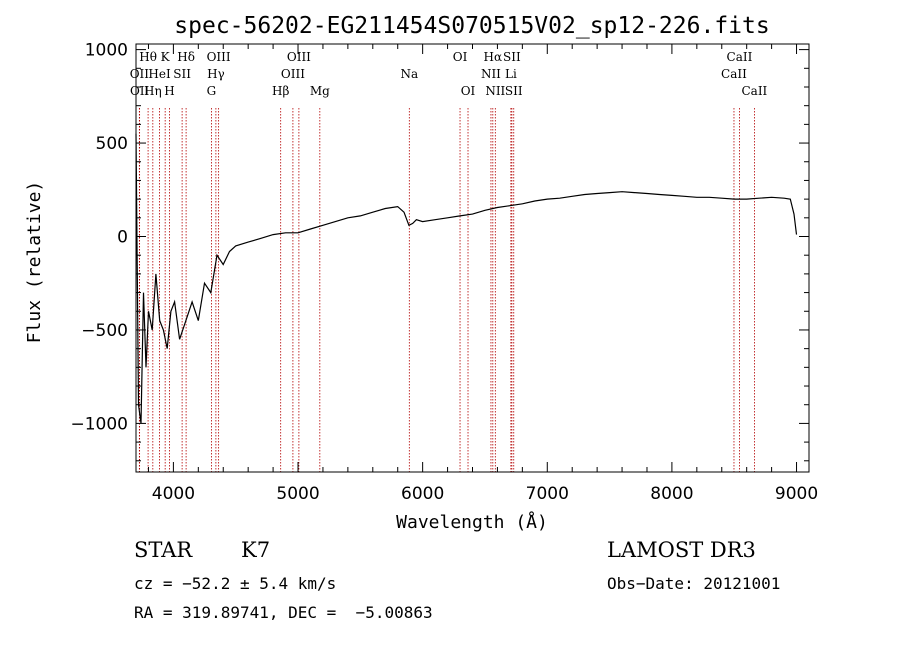  Describe the element at coordinates (235, 583) in the screenshot. I see `redshift-velocity: cz = −52.2 ± 5.4 km/s` at that location.